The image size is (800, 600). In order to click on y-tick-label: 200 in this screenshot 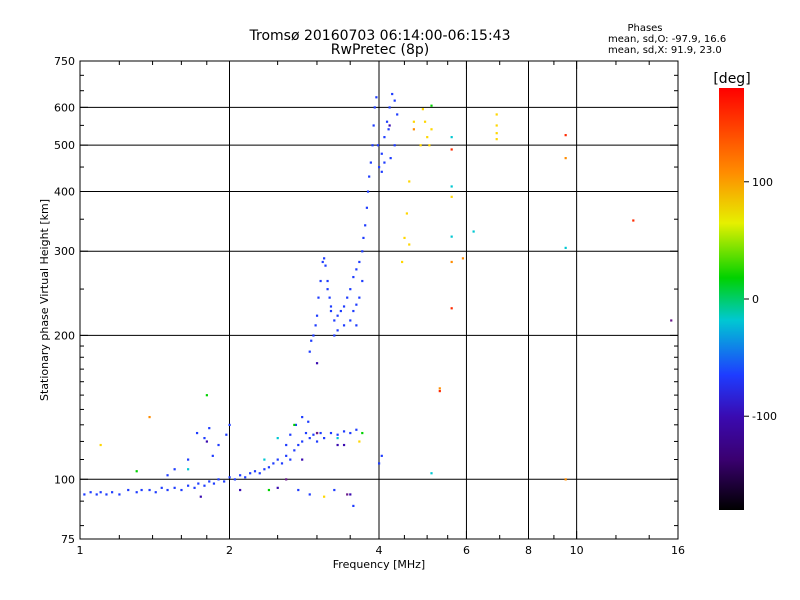, I will do `click(64, 335)`.